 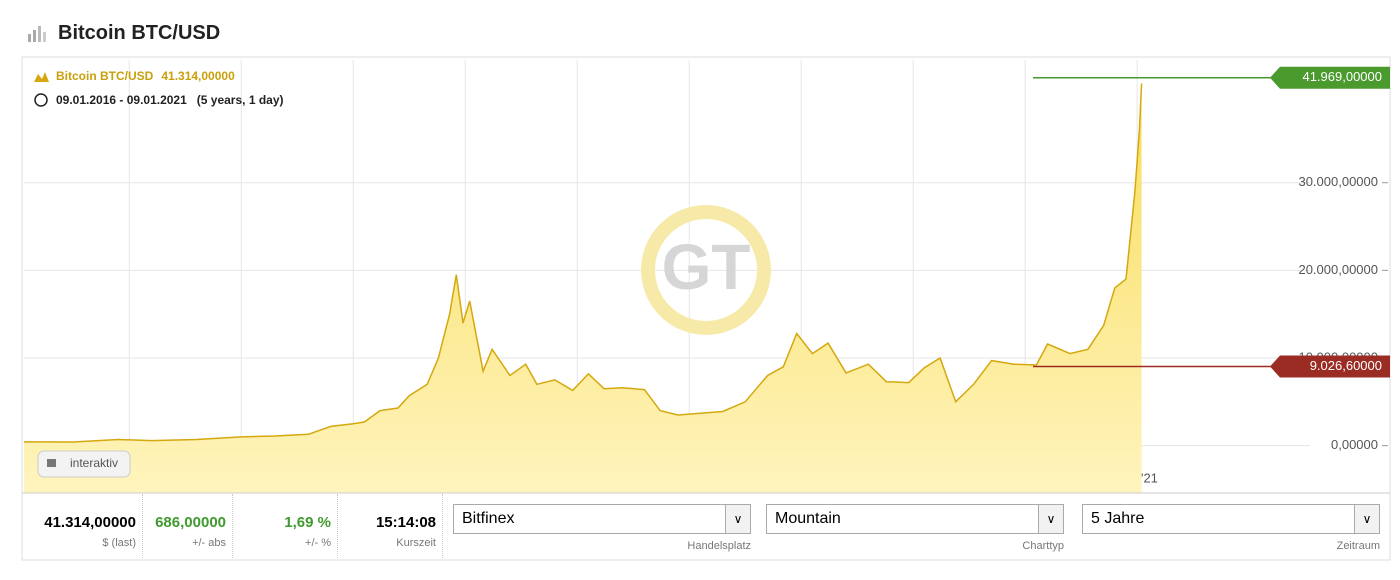 What do you see at coordinates (90, 522) in the screenshot?
I see `field-value: 41.314,00000` at bounding box center [90, 522].